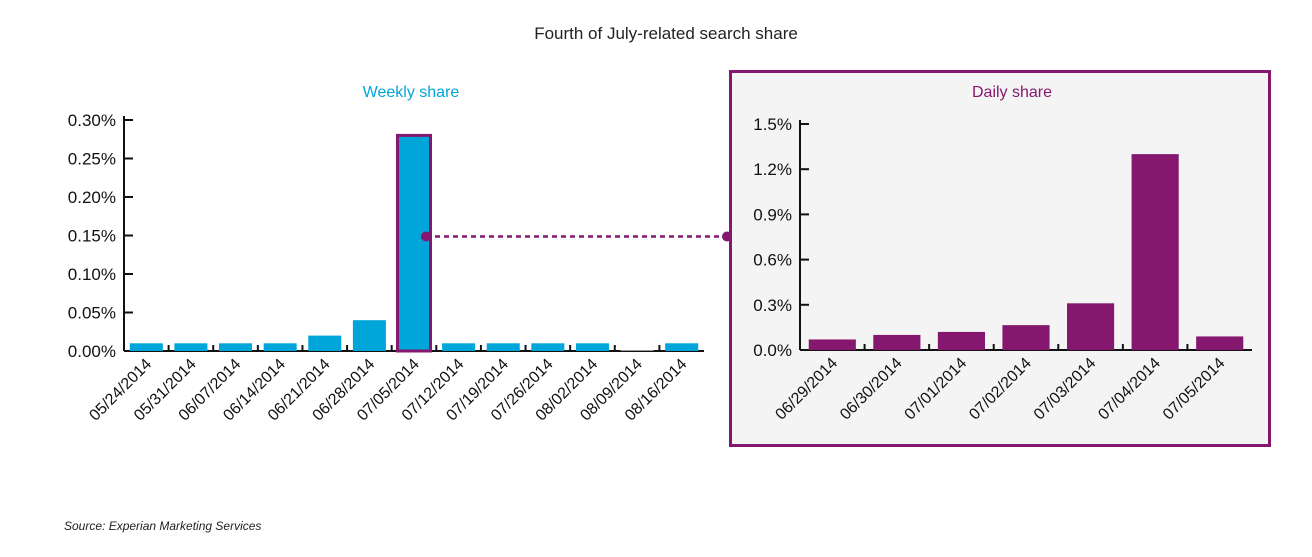 The image size is (1312, 557). I want to click on weekly-y-tick-label: 0.05%, so click(92, 313).